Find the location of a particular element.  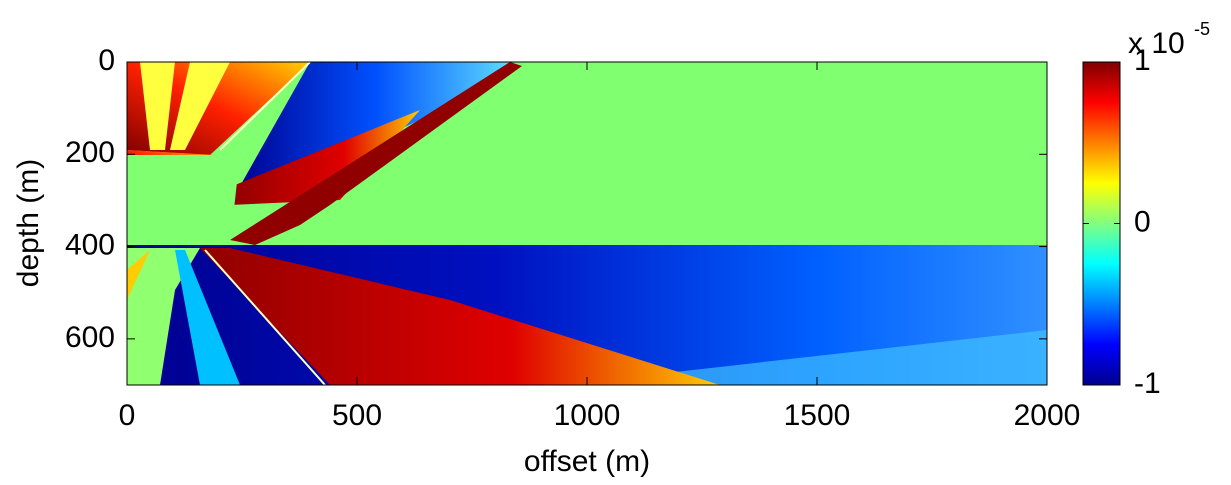

x-tick-label: 1000 is located at coordinates (587, 415).